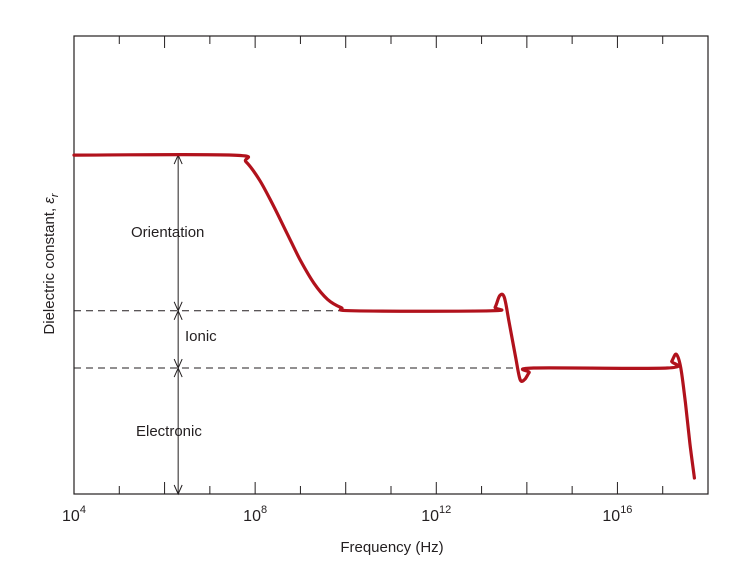 This screenshot has height=568, width=730. I want to click on y-axis-title: Dielectric constant, εr, so click(51, 263).